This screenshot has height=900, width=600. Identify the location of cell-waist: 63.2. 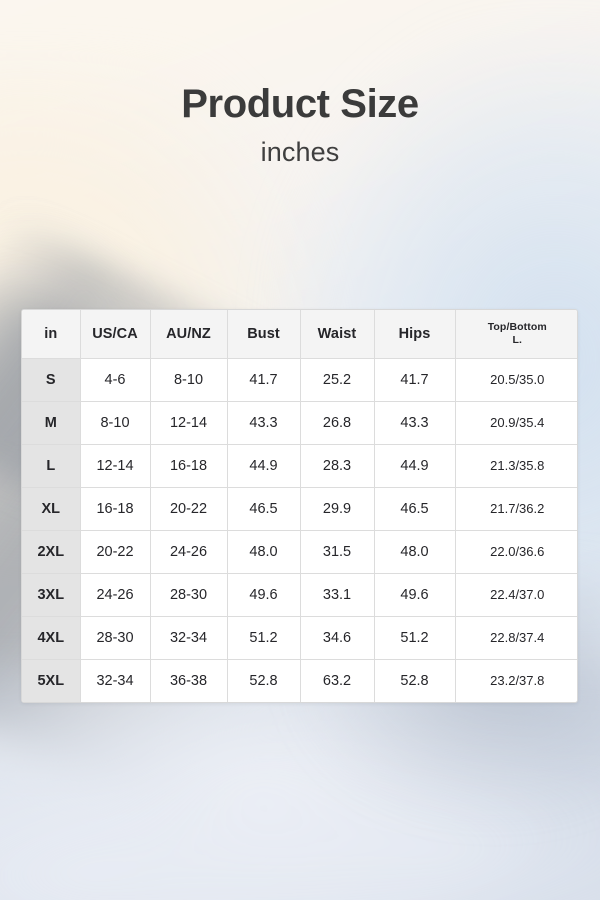
(337, 680).